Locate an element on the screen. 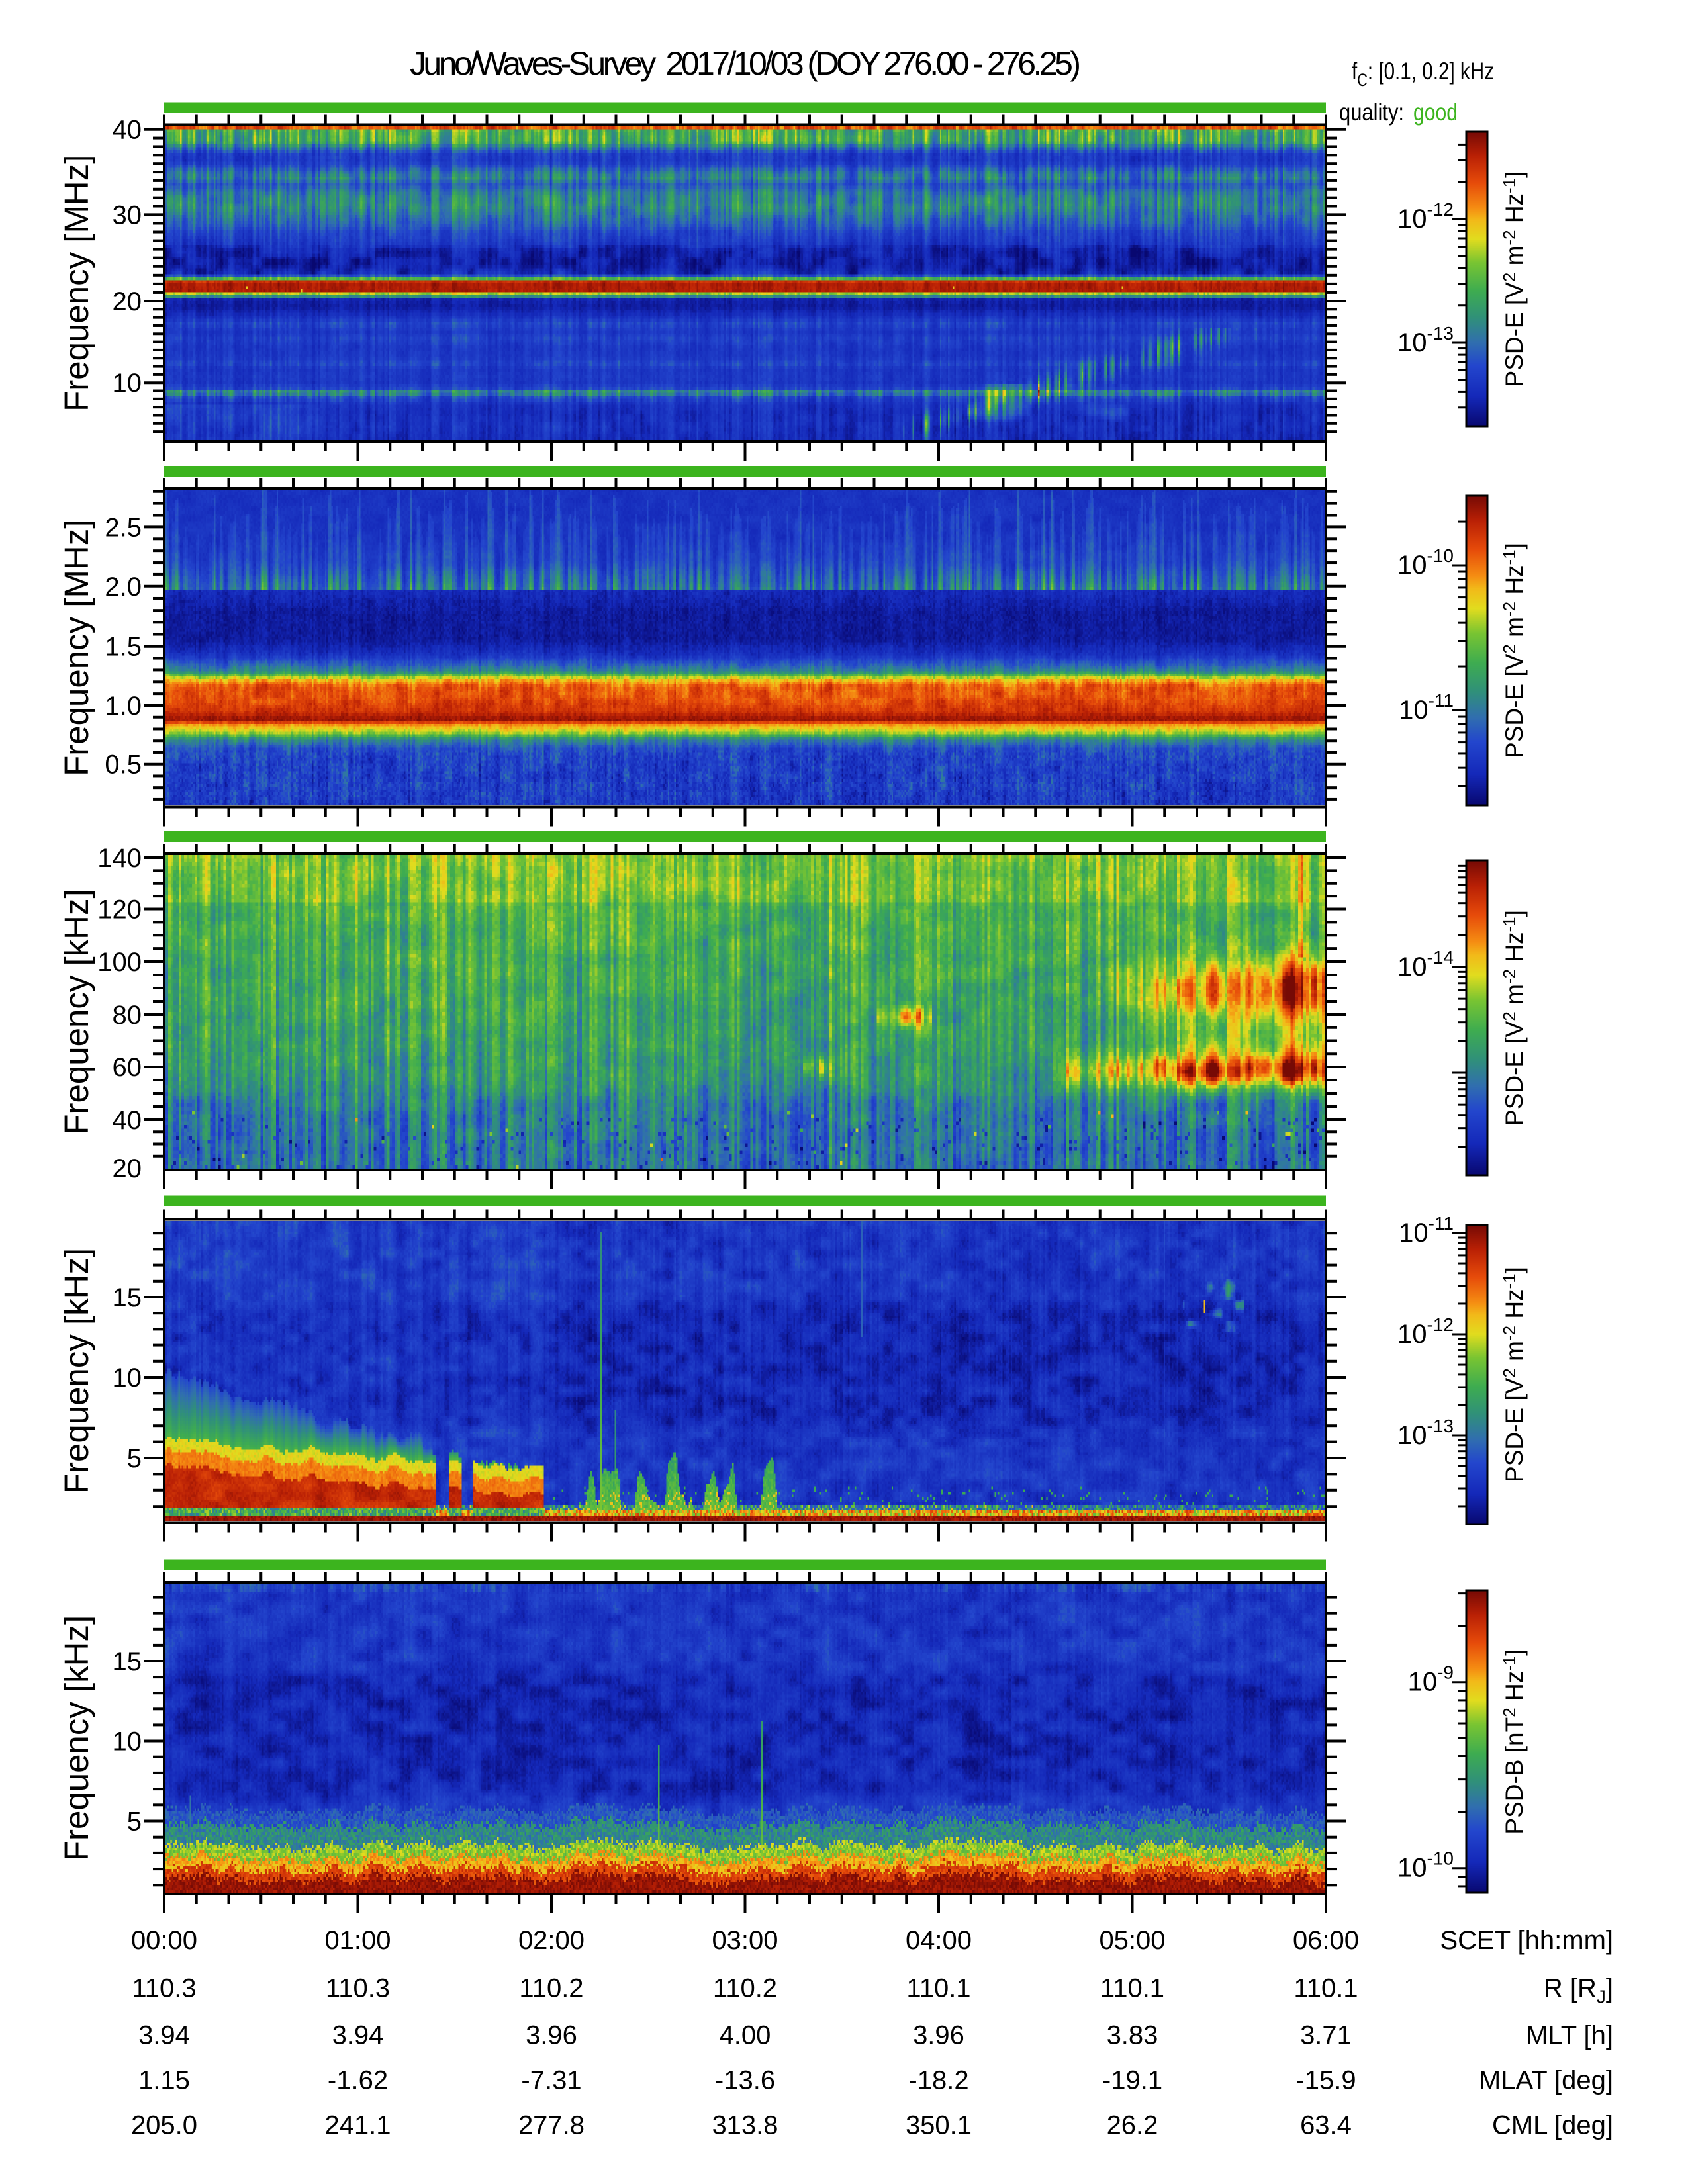  svg-text: fC: [0.1, 0.2] kHz is located at coordinates (1423, 74).